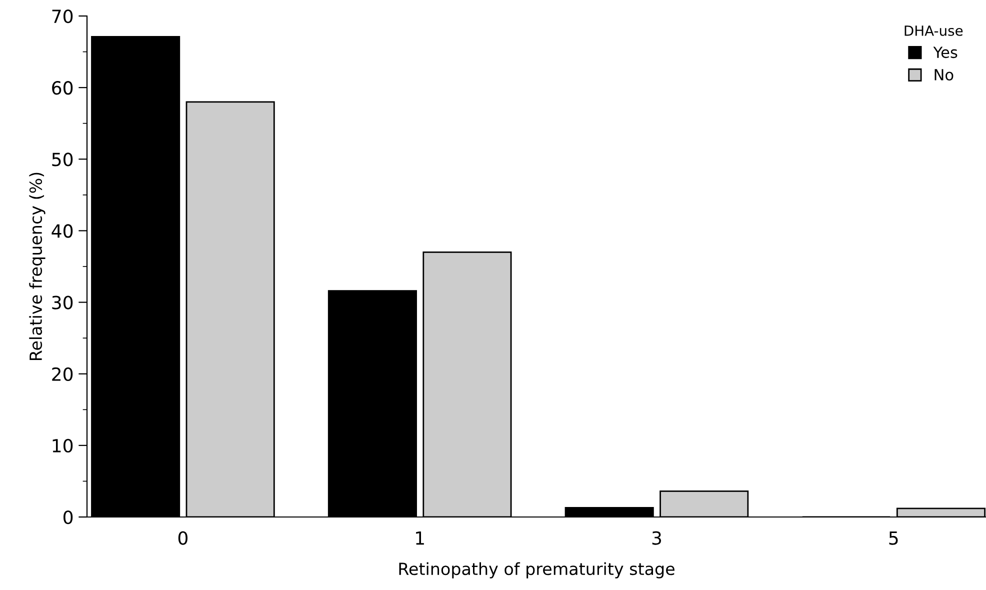  I want to click on x-tick-label: 3, so click(657, 538).